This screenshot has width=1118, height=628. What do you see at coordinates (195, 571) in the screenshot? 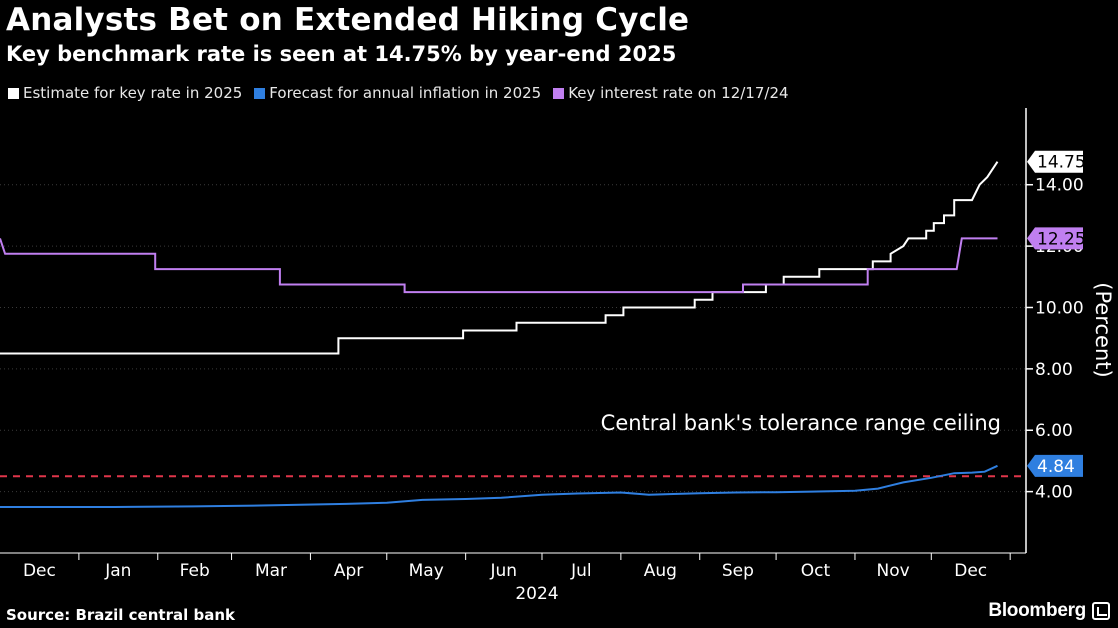
I see `x-tick-label: Feb` at bounding box center [195, 571].